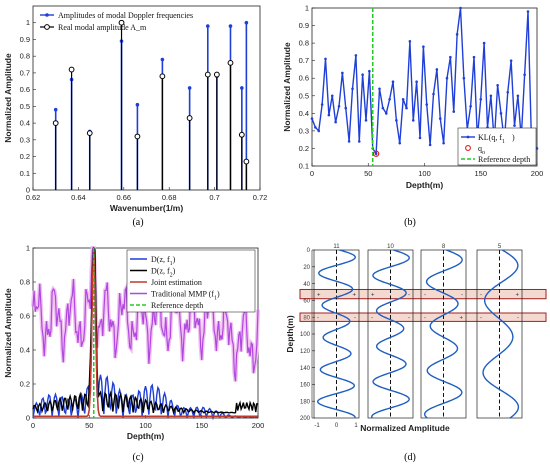 The image size is (550, 465). What do you see at coordinates (287, 87) in the screenshot?
I see `panel-b-ylabel: Normalized Amplitude` at bounding box center [287, 87].